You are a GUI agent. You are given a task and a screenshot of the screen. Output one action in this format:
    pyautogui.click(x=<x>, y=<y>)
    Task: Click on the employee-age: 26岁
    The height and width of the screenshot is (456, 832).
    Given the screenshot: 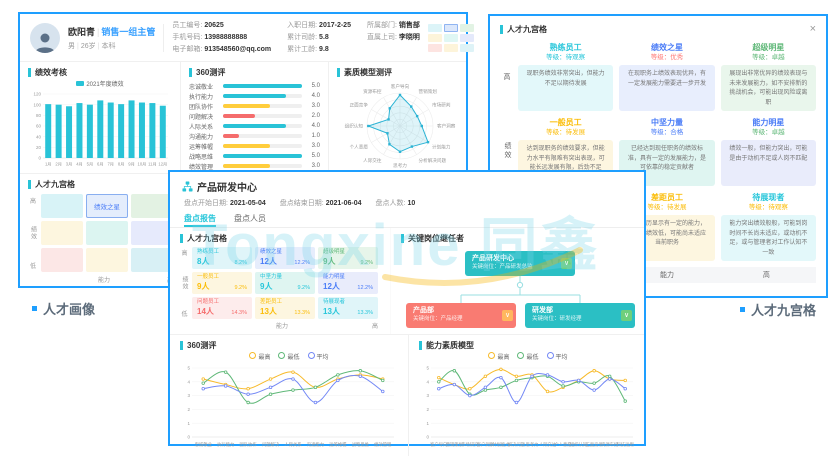 What is the action you would take?
    pyautogui.click(x=88, y=46)
    